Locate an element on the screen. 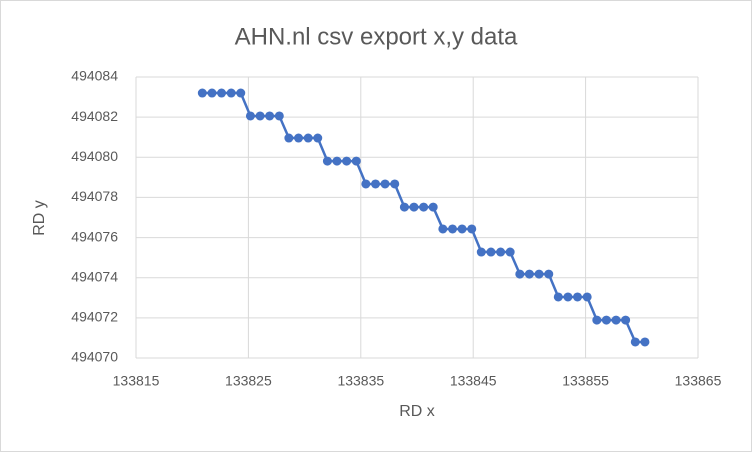 This screenshot has height=452, width=752. x-tick-label: 133855 is located at coordinates (585, 381).